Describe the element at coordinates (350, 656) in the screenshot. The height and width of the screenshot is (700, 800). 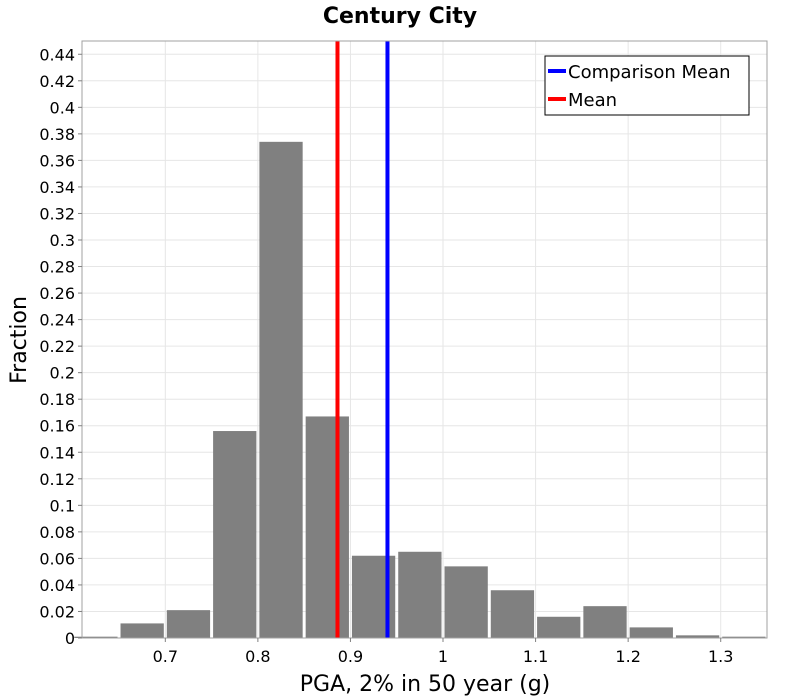
I see `x-tick-label: 0.9` at that location.